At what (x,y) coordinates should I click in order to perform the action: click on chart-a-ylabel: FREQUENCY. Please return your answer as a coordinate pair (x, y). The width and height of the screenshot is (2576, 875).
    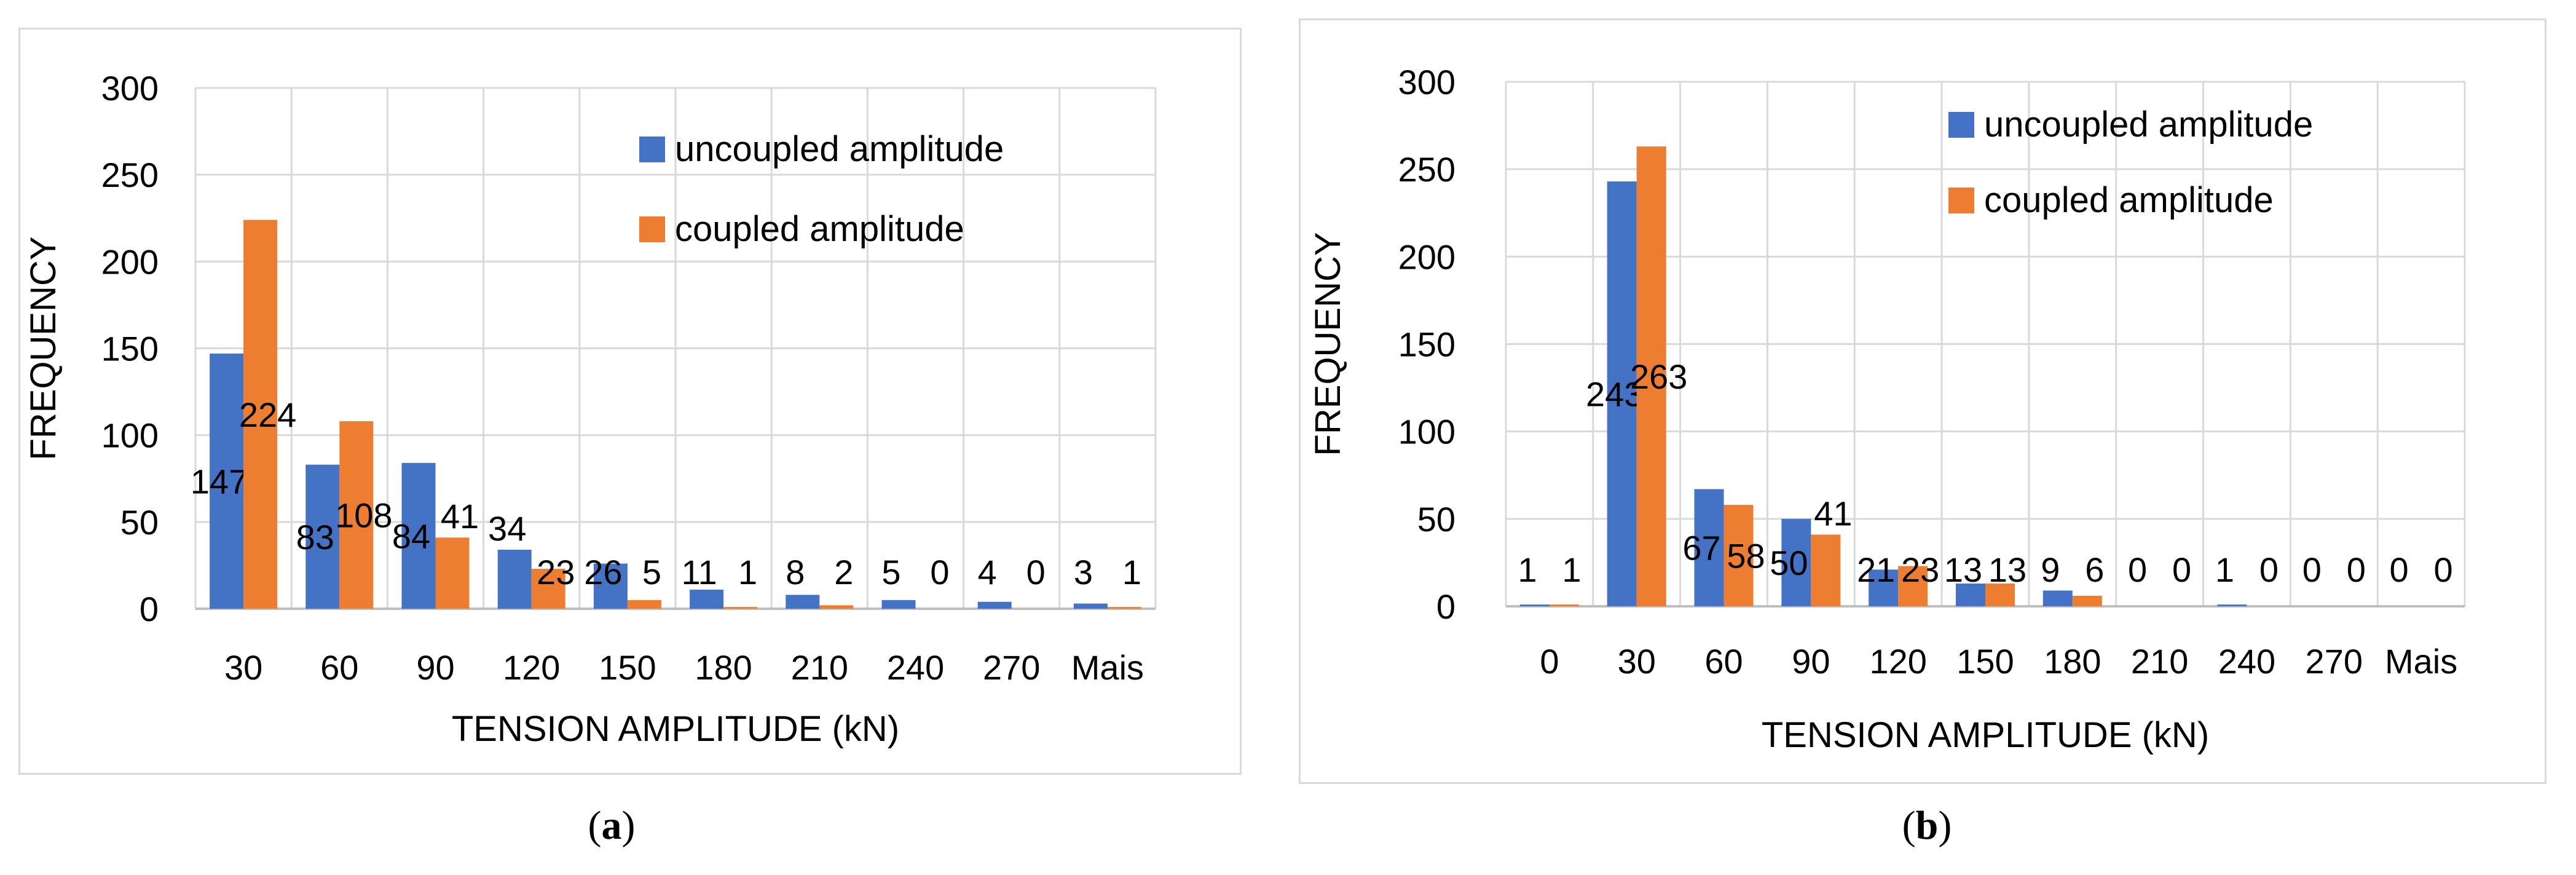
    Looking at the image, I should click on (43, 348).